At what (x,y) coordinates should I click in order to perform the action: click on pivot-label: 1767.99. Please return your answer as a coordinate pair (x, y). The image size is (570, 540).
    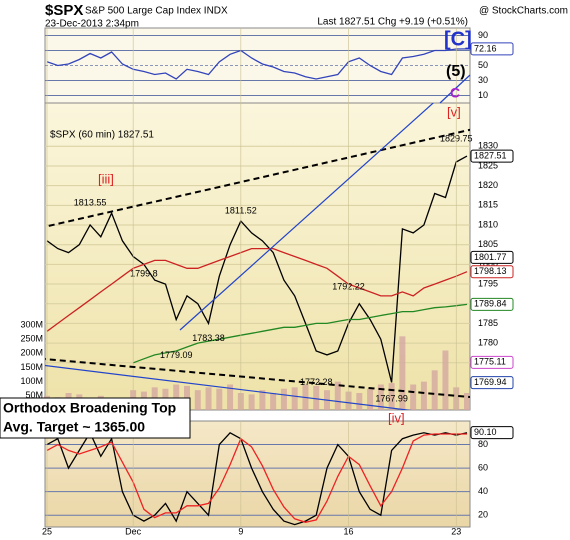
    Looking at the image, I should click on (391, 399).